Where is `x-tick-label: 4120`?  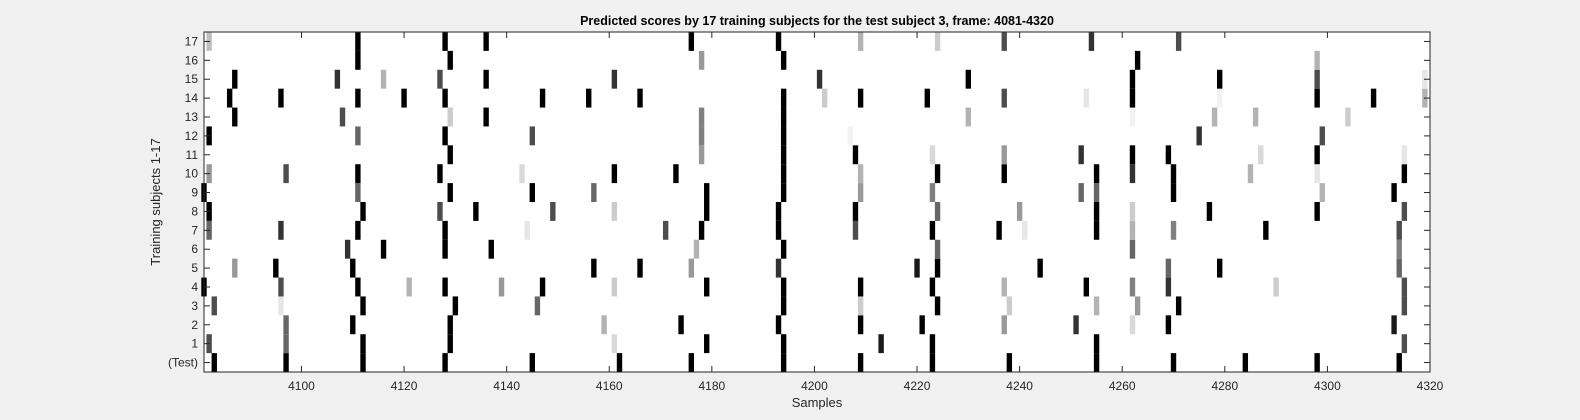
x-tick-label: 4120 is located at coordinates (404, 386).